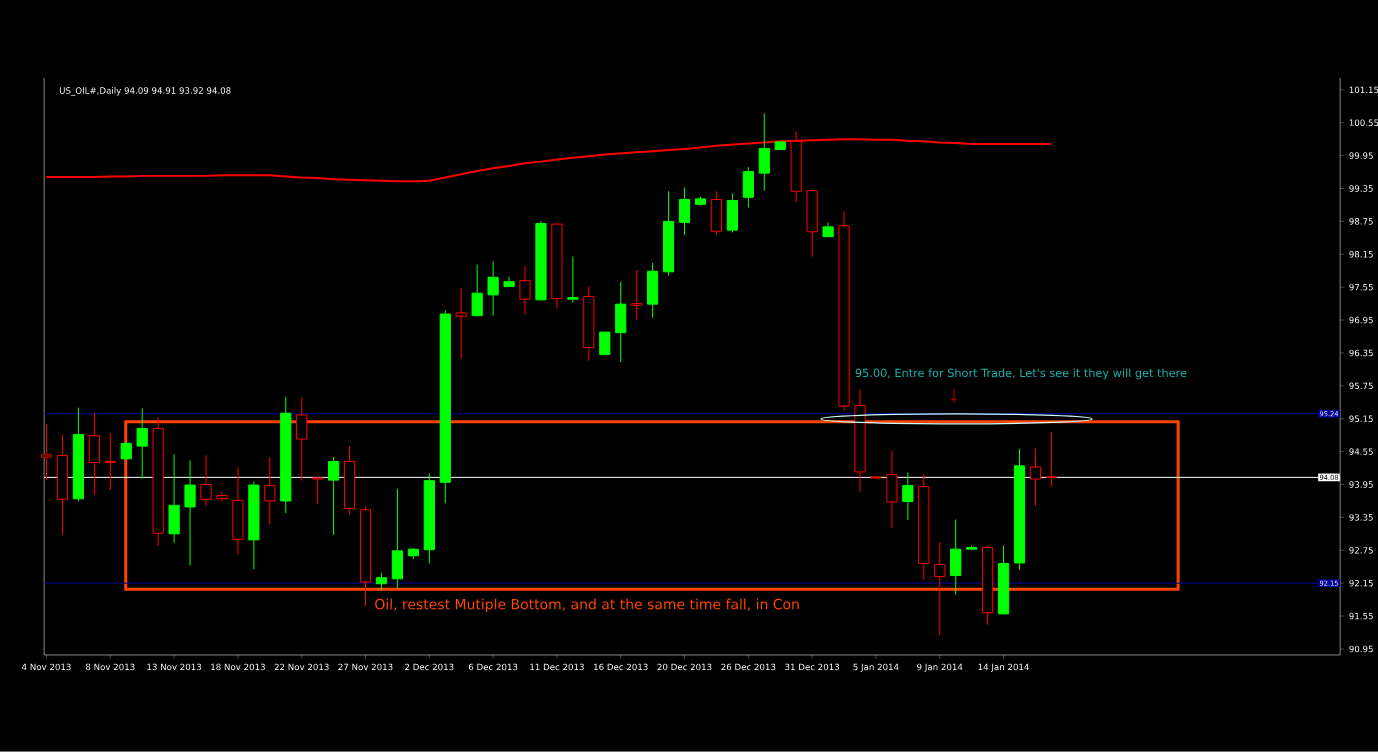 The image size is (1378, 752). Describe the element at coordinates (684, 667) in the screenshot. I see `x-tick-label: 20 Dec 2013` at that location.